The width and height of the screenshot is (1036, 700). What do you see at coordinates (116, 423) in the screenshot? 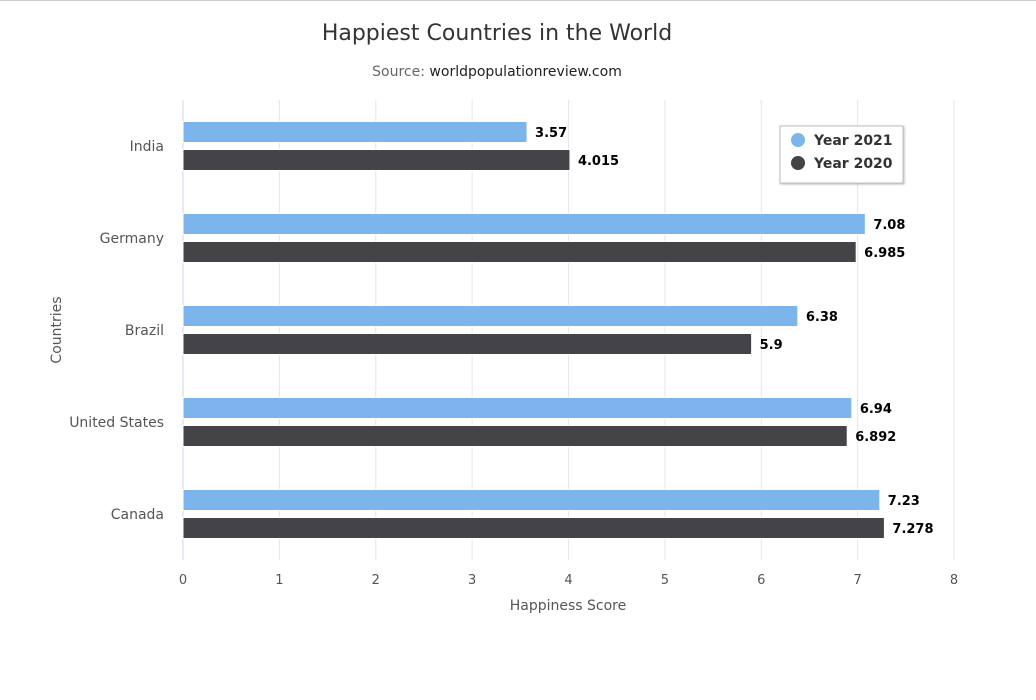
I see `category-label-united-states: United States` at bounding box center [116, 423].